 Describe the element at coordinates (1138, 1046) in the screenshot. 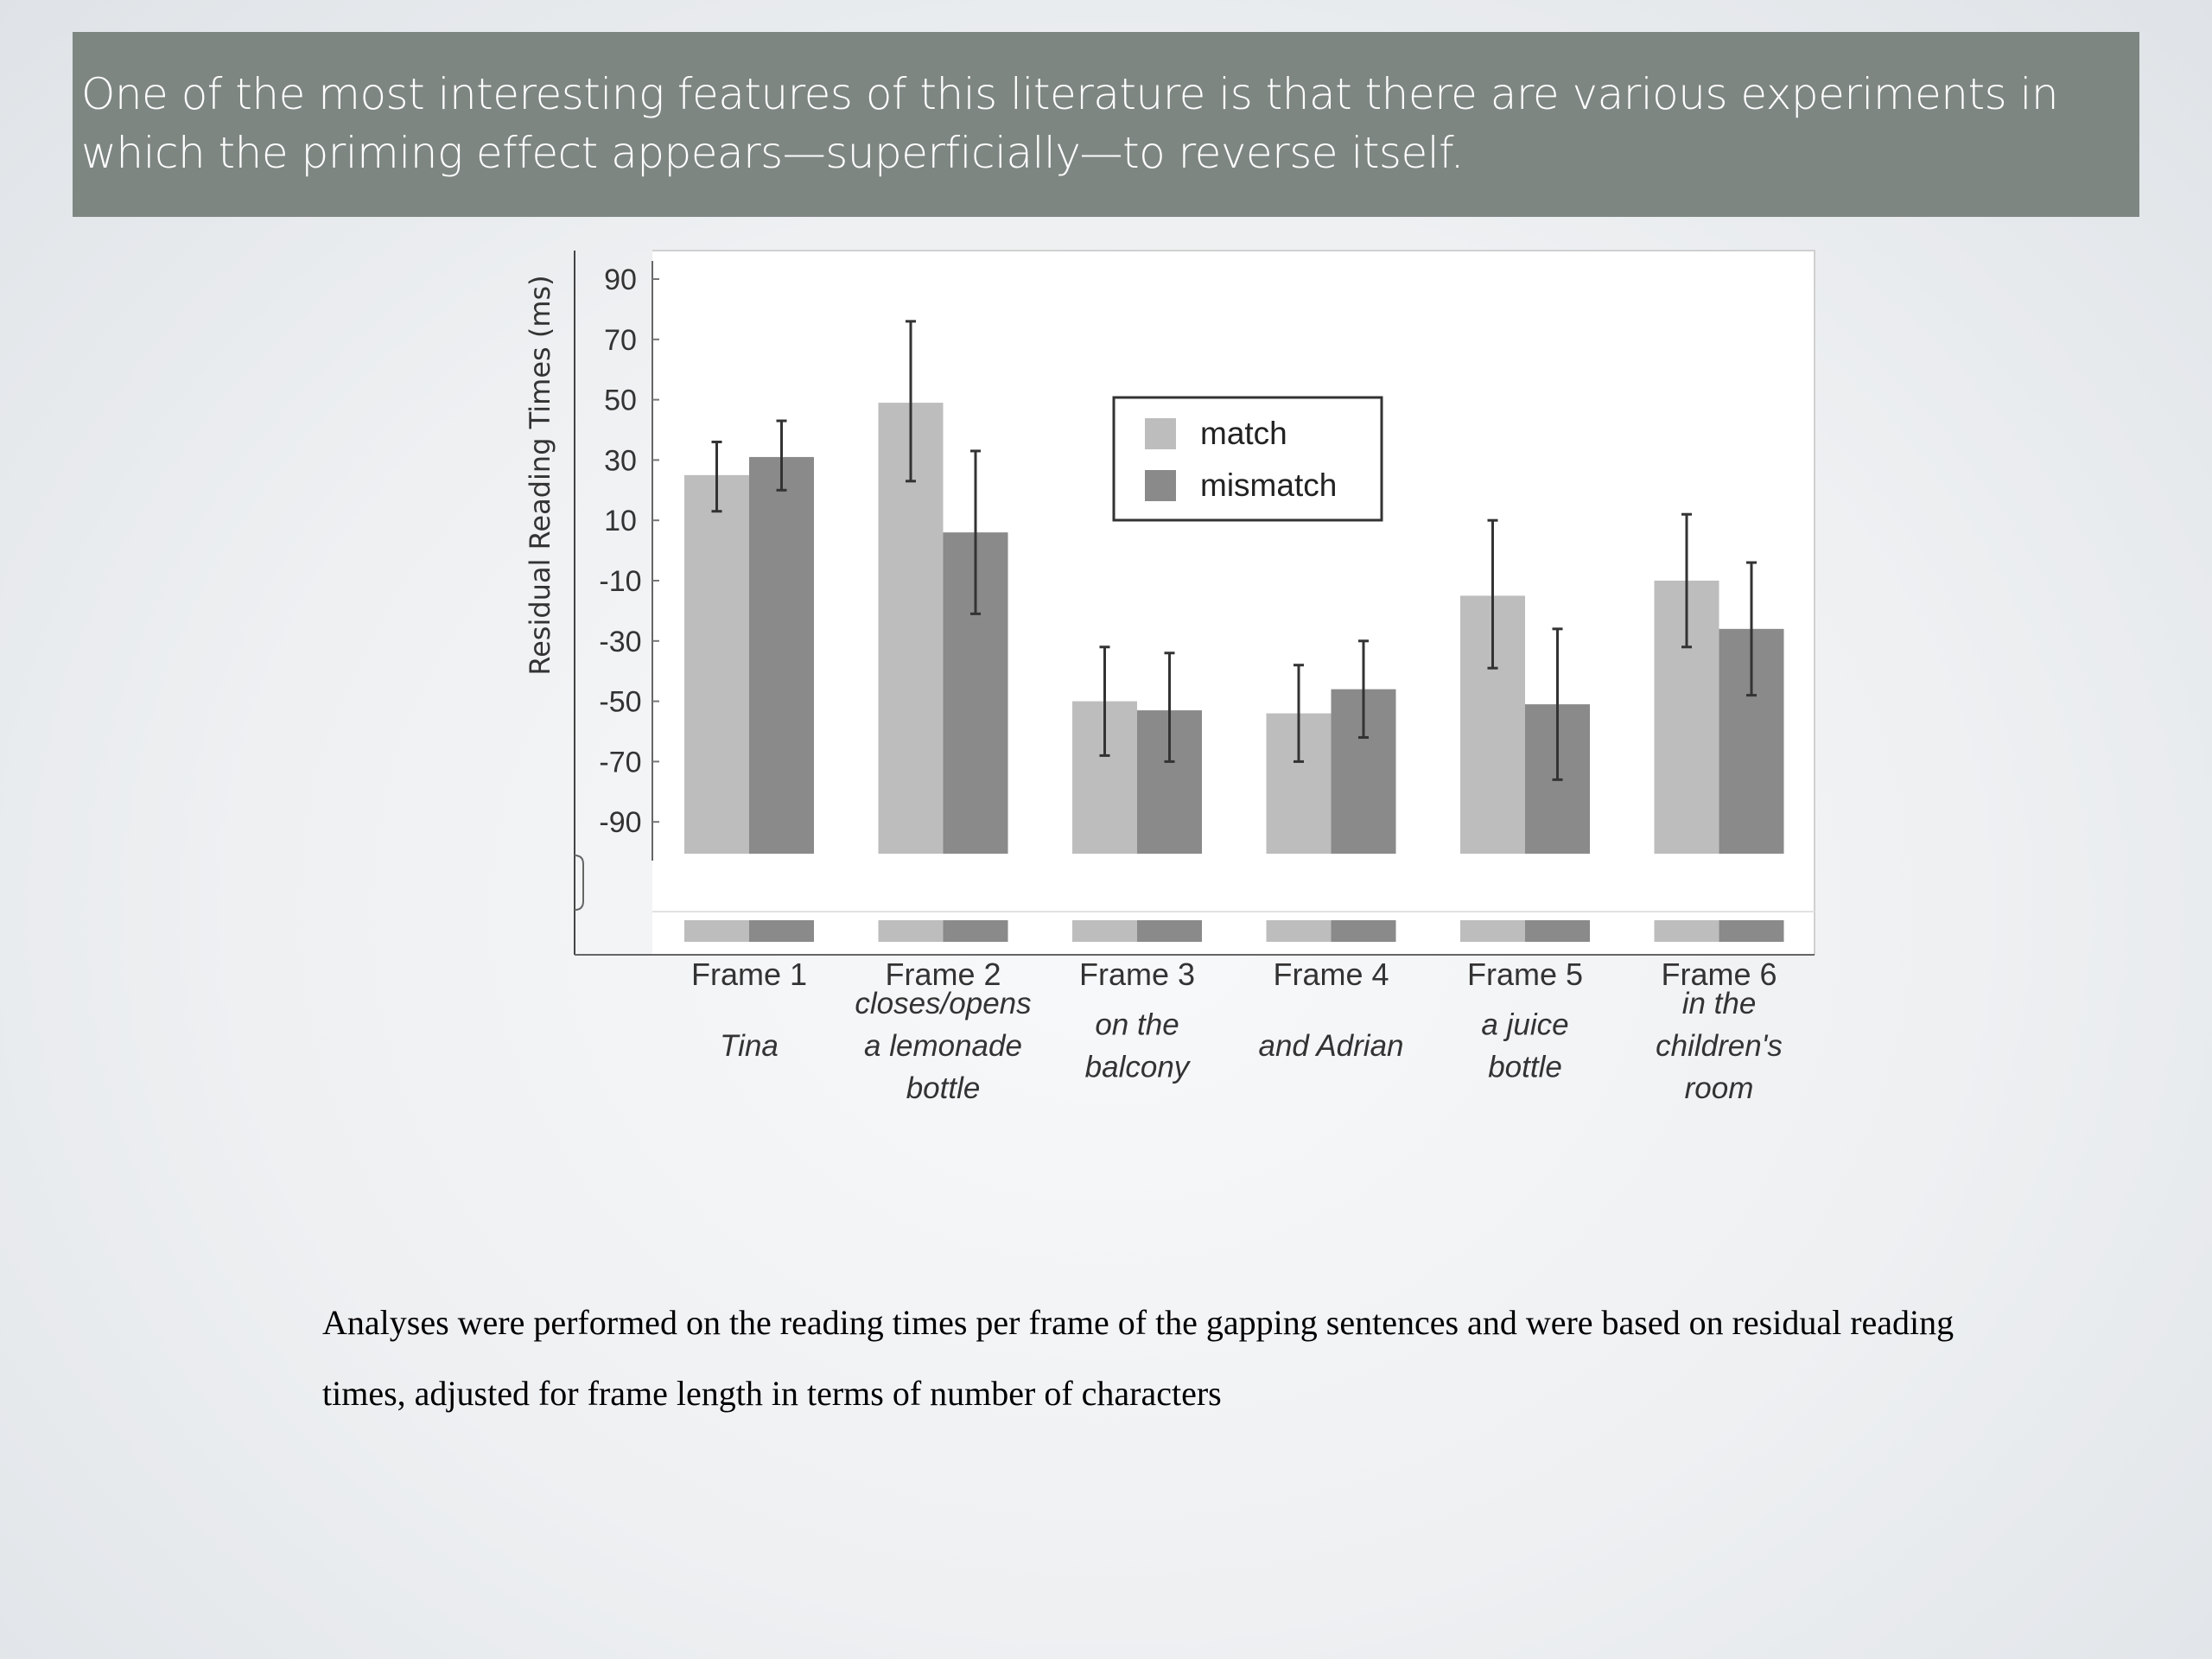

I see `x-category-sublabel: on the balcony` at that location.